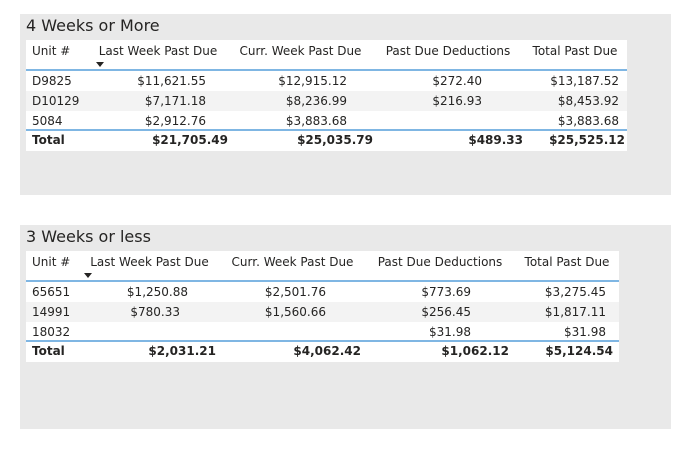 The width and height of the screenshot is (690, 450). I want to click on cell-last-week-past-due: $2,912.76, so click(175, 121).